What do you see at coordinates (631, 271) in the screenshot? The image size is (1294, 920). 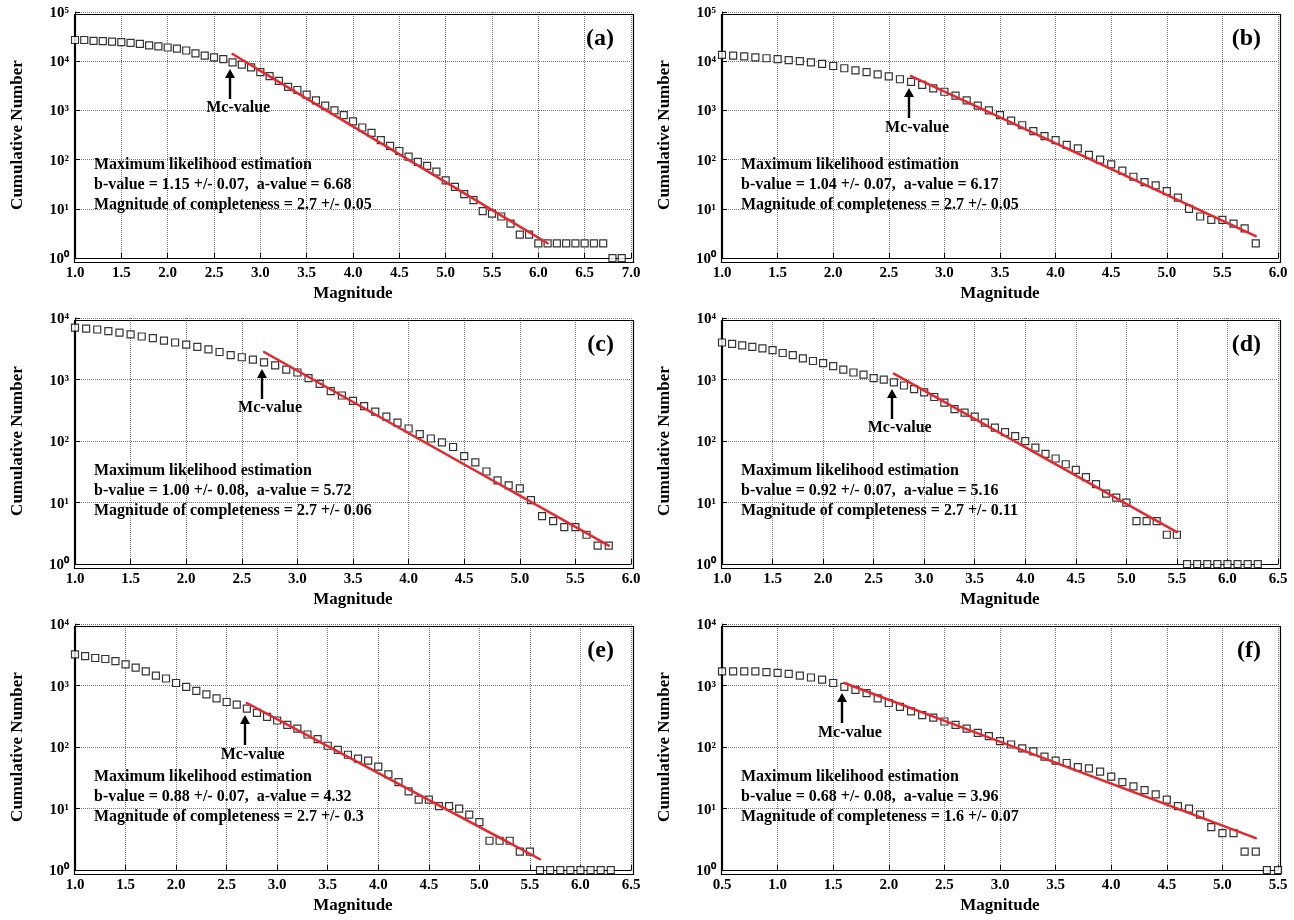 I see `x-tick-label: 7.0` at bounding box center [631, 271].